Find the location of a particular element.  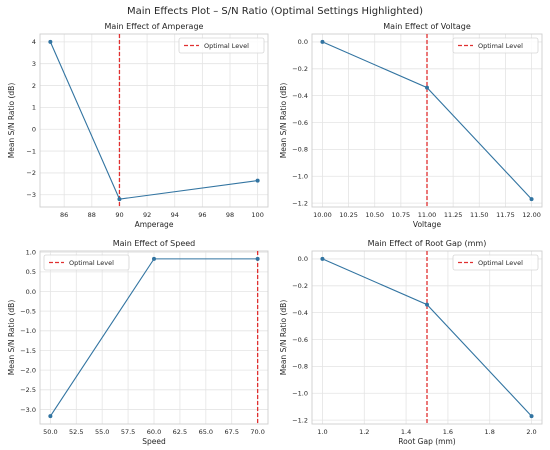

x-tick-label: 92 is located at coordinates (147, 215).